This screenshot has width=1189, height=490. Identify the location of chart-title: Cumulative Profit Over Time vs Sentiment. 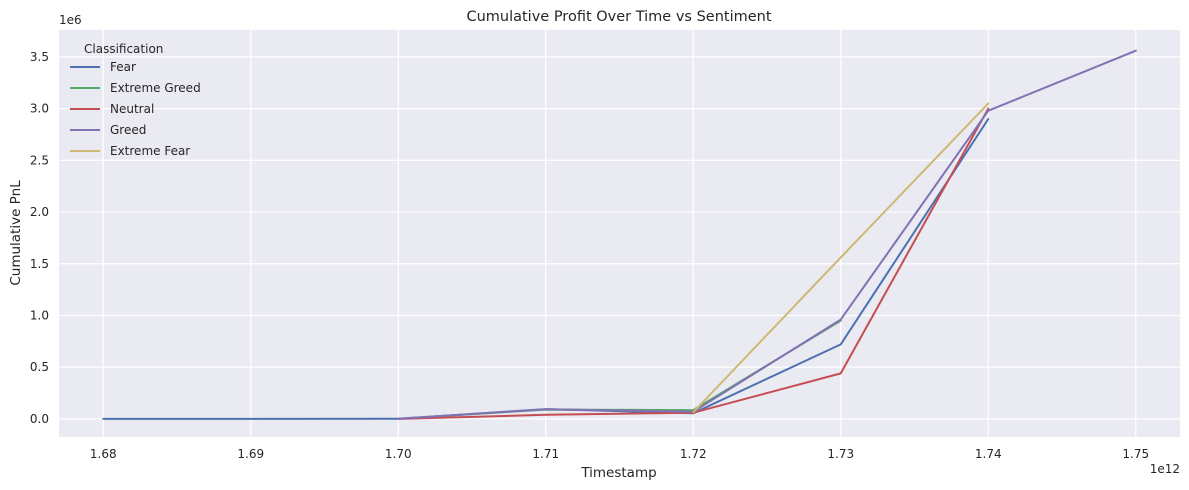
(618, 17).